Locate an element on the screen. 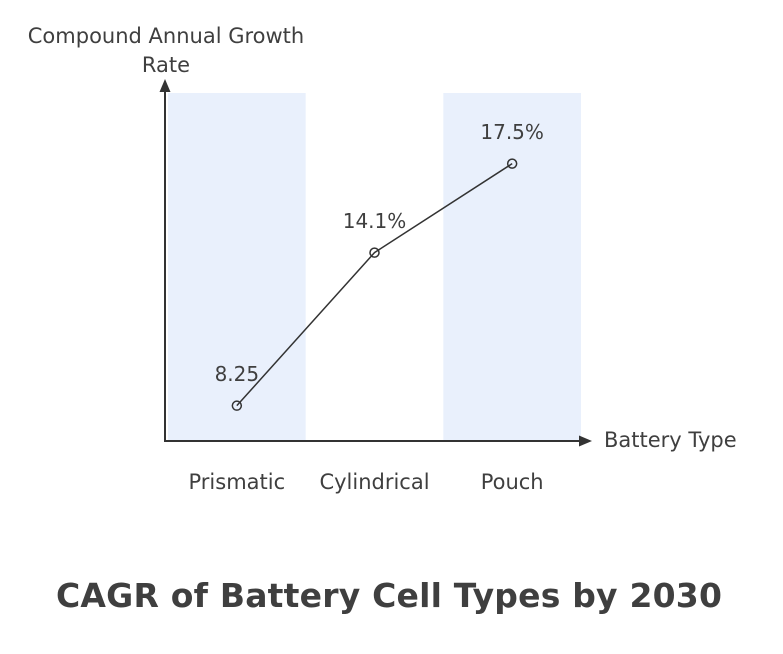  y-axis-title-line2: Rate is located at coordinates (166, 65).